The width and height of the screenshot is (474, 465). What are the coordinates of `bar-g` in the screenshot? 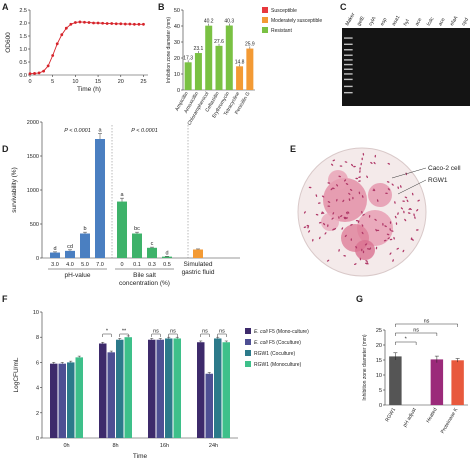 It's located at (395, 380).